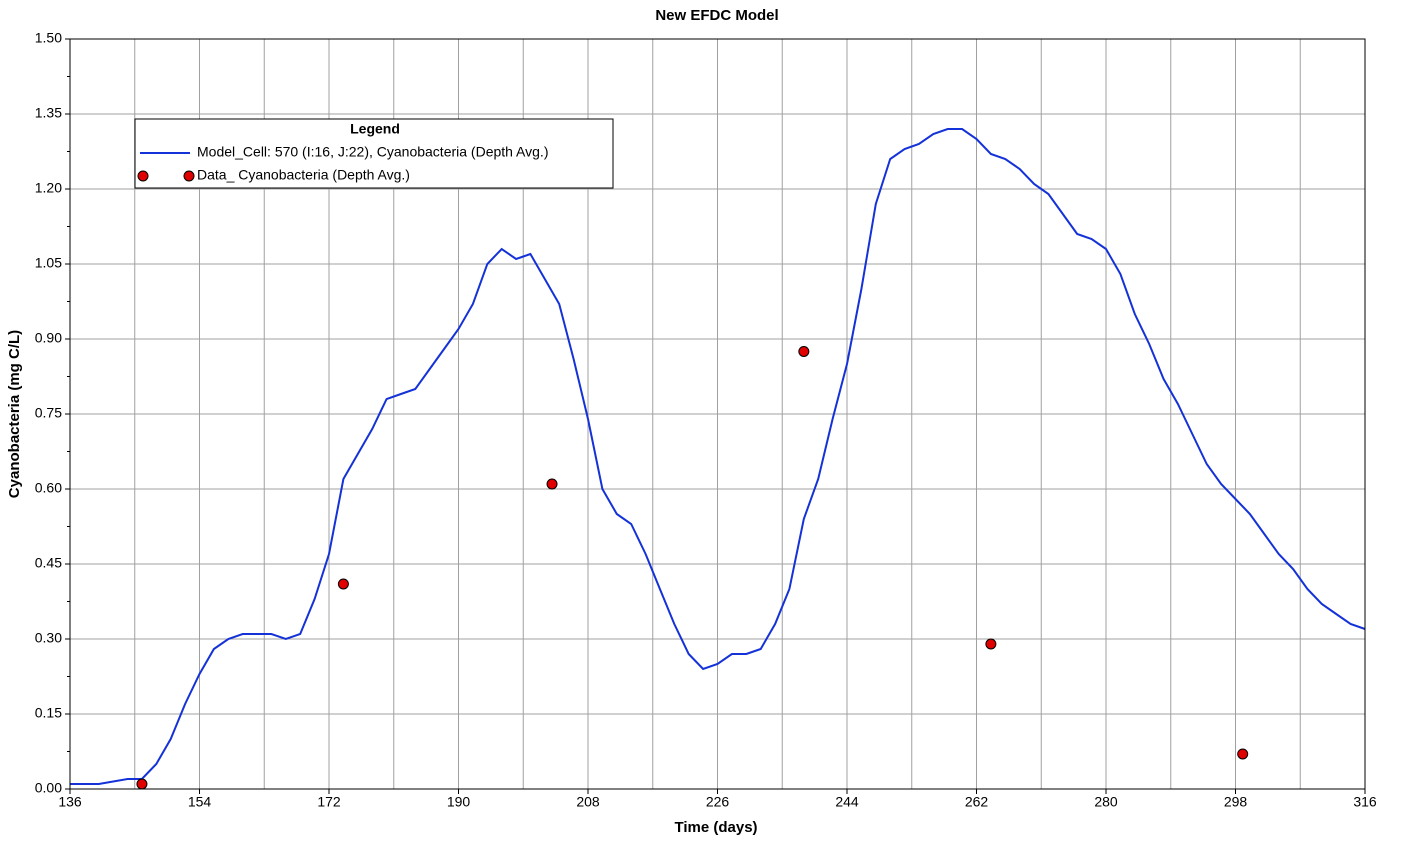 Image resolution: width=1401 pixels, height=842 pixels. I want to click on y-tick-label: 0.00, so click(48, 788).